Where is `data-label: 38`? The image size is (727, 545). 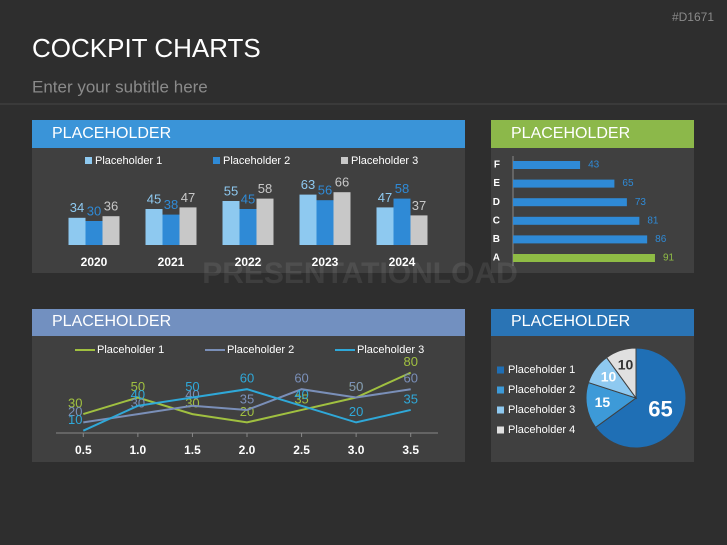
data-label: 38 is located at coordinates (171, 204).